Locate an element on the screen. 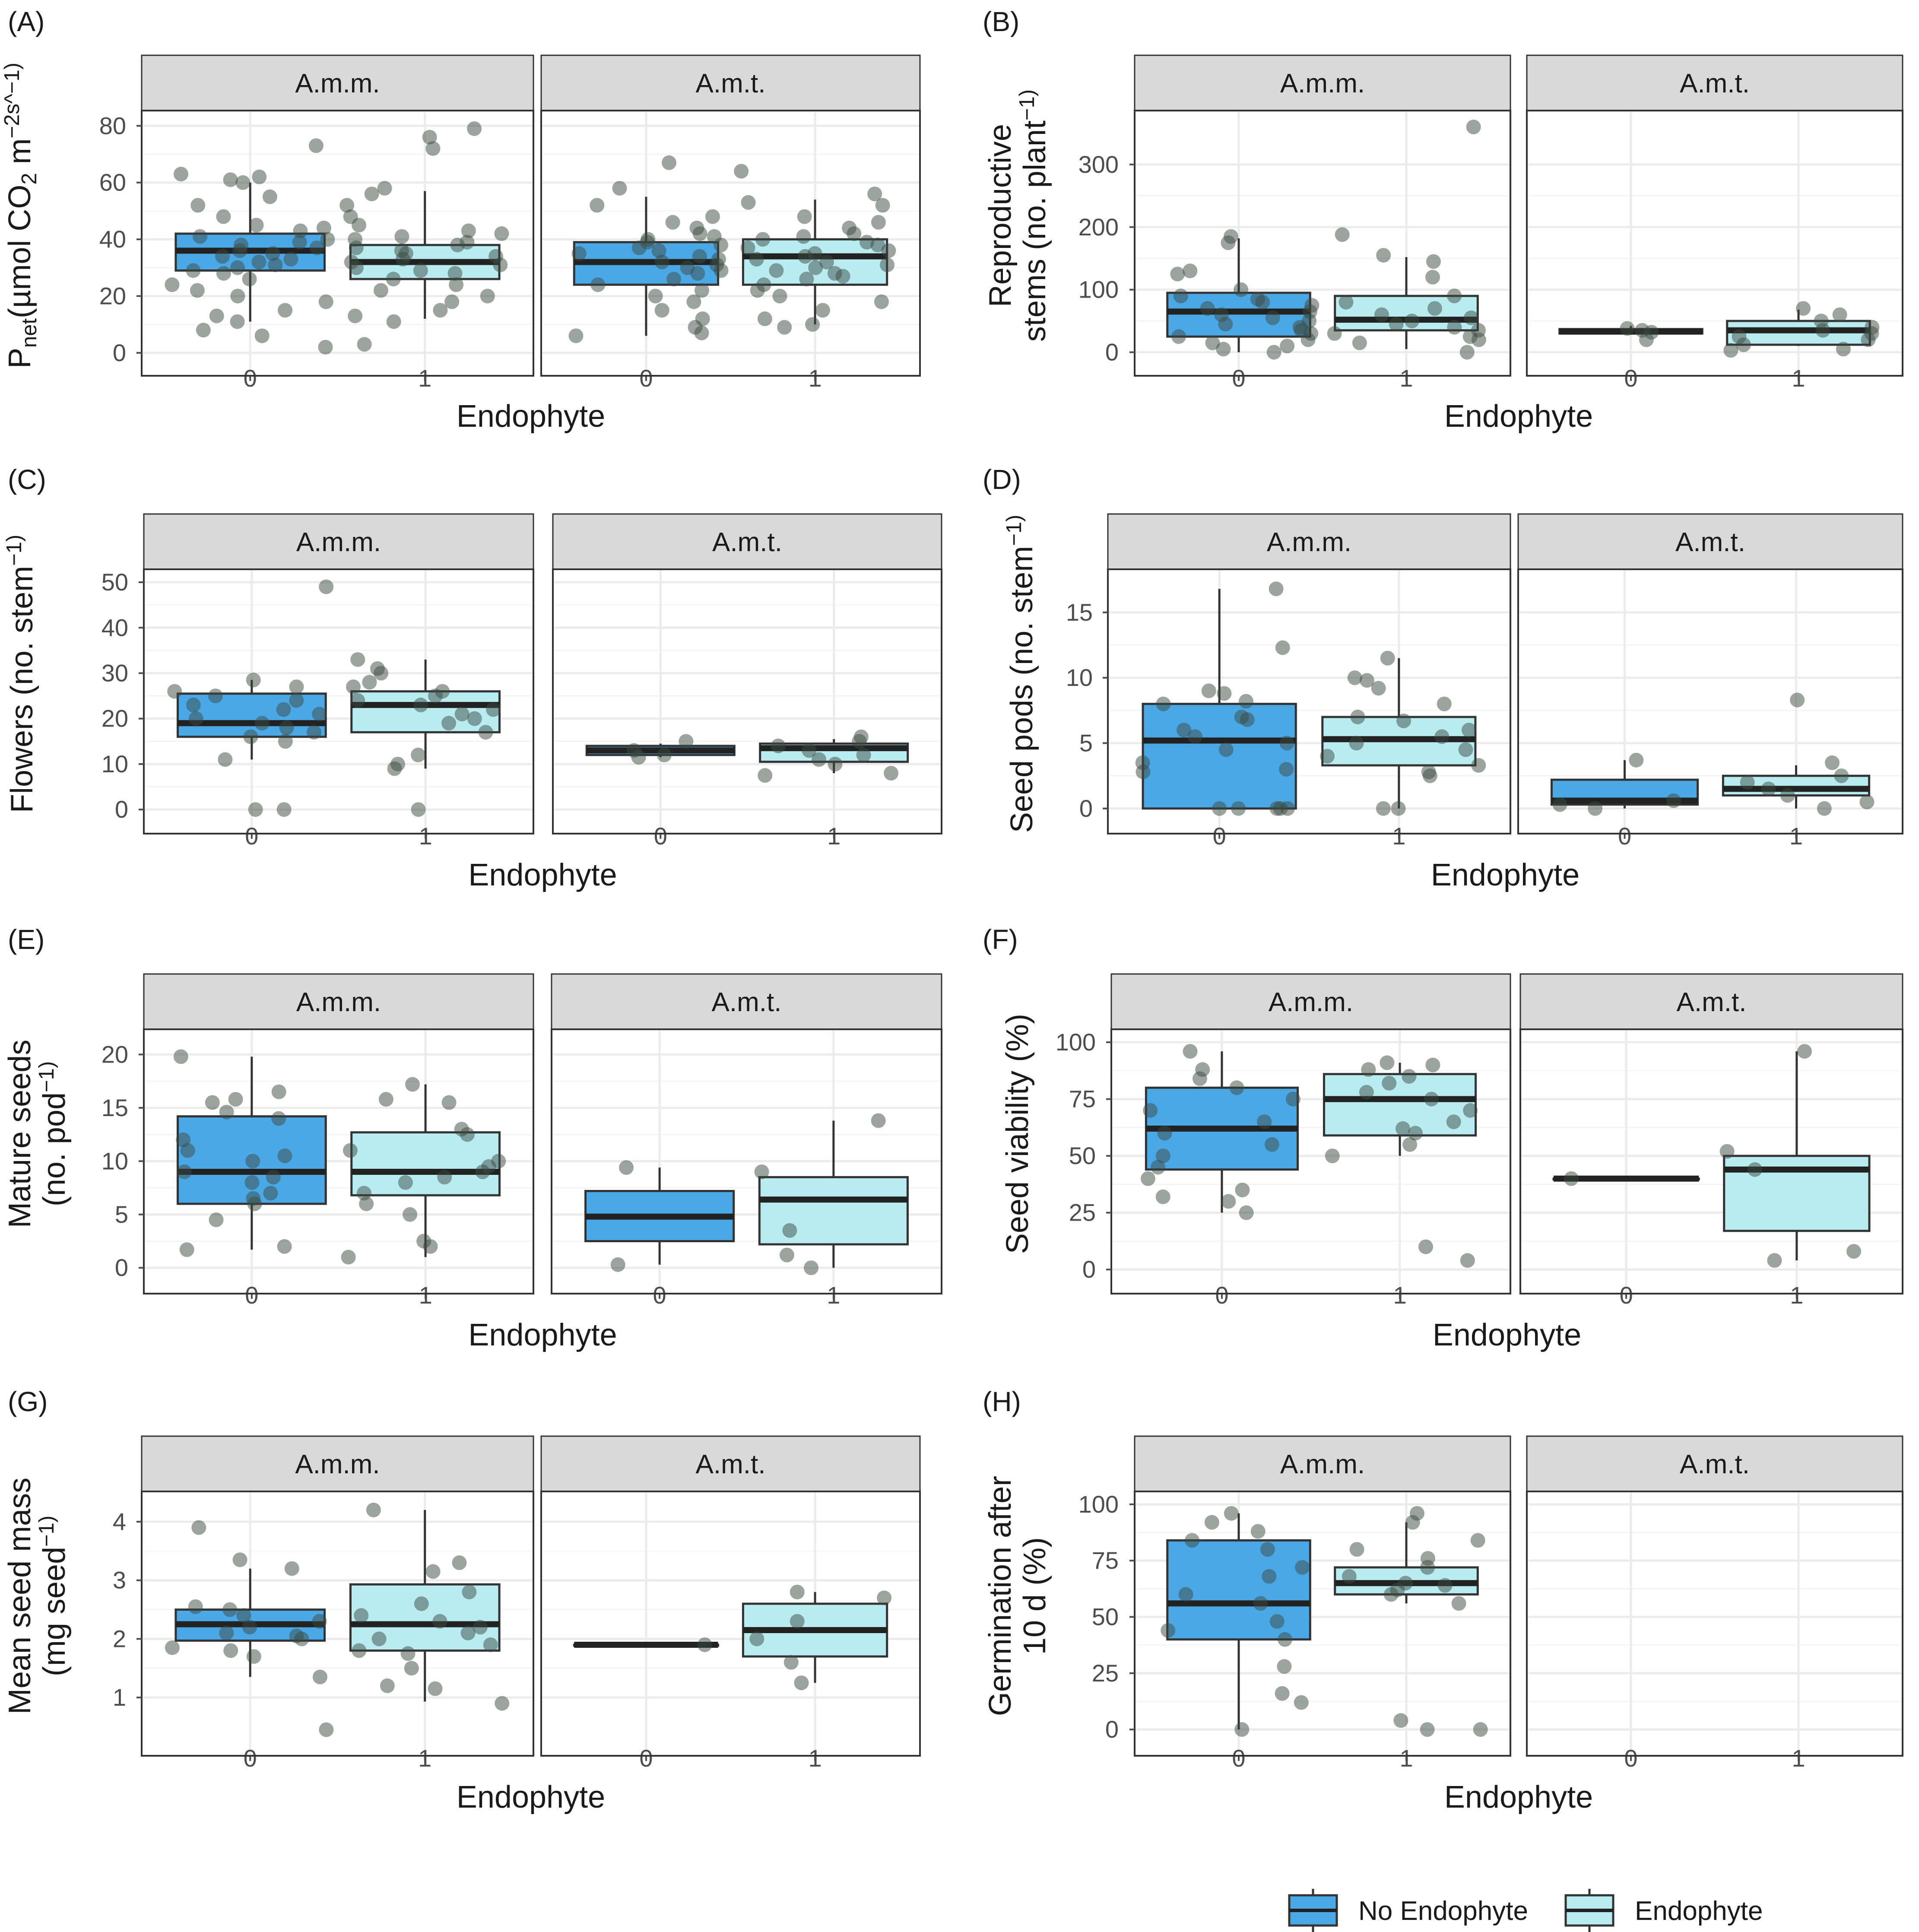 The height and width of the screenshot is (1932, 1919). y-tick-label: 60 is located at coordinates (112, 182).